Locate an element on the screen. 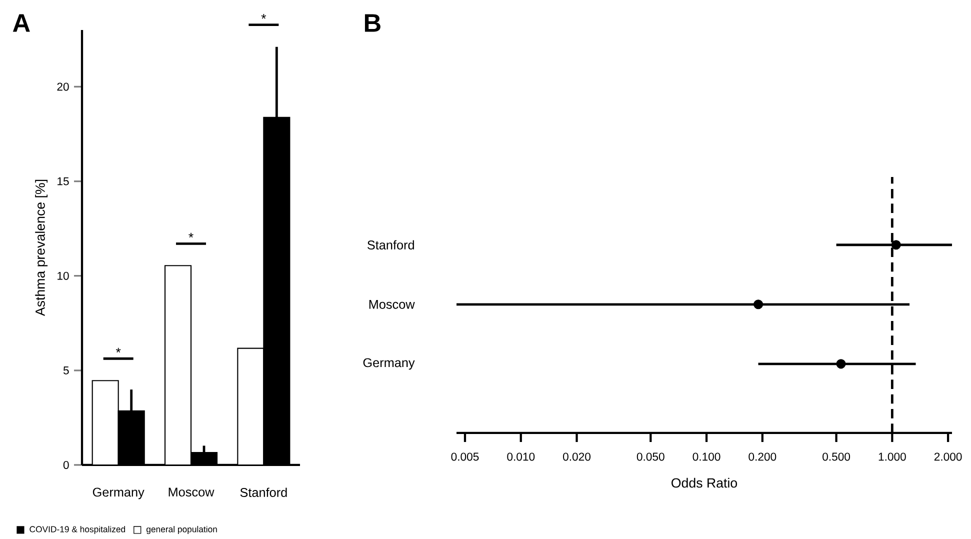  legend-label: general population is located at coordinates (181, 530).